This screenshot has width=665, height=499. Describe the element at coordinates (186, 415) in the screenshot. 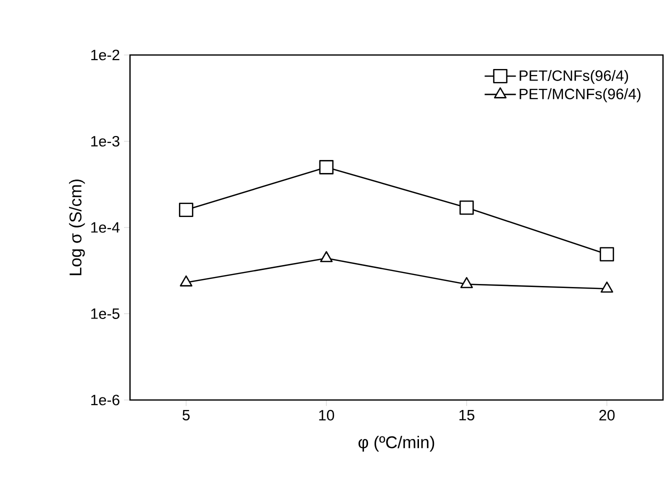

I see `x-tick-label: 5` at that location.